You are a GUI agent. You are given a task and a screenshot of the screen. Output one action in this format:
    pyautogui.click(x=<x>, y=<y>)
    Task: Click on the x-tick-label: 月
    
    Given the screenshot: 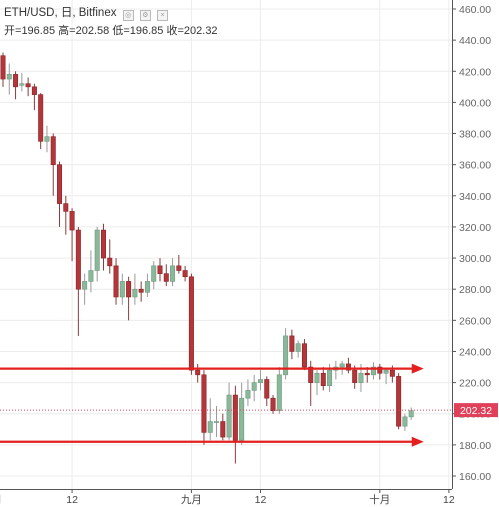 What is the action you would take?
    pyautogui.click(x=1, y=500)
    